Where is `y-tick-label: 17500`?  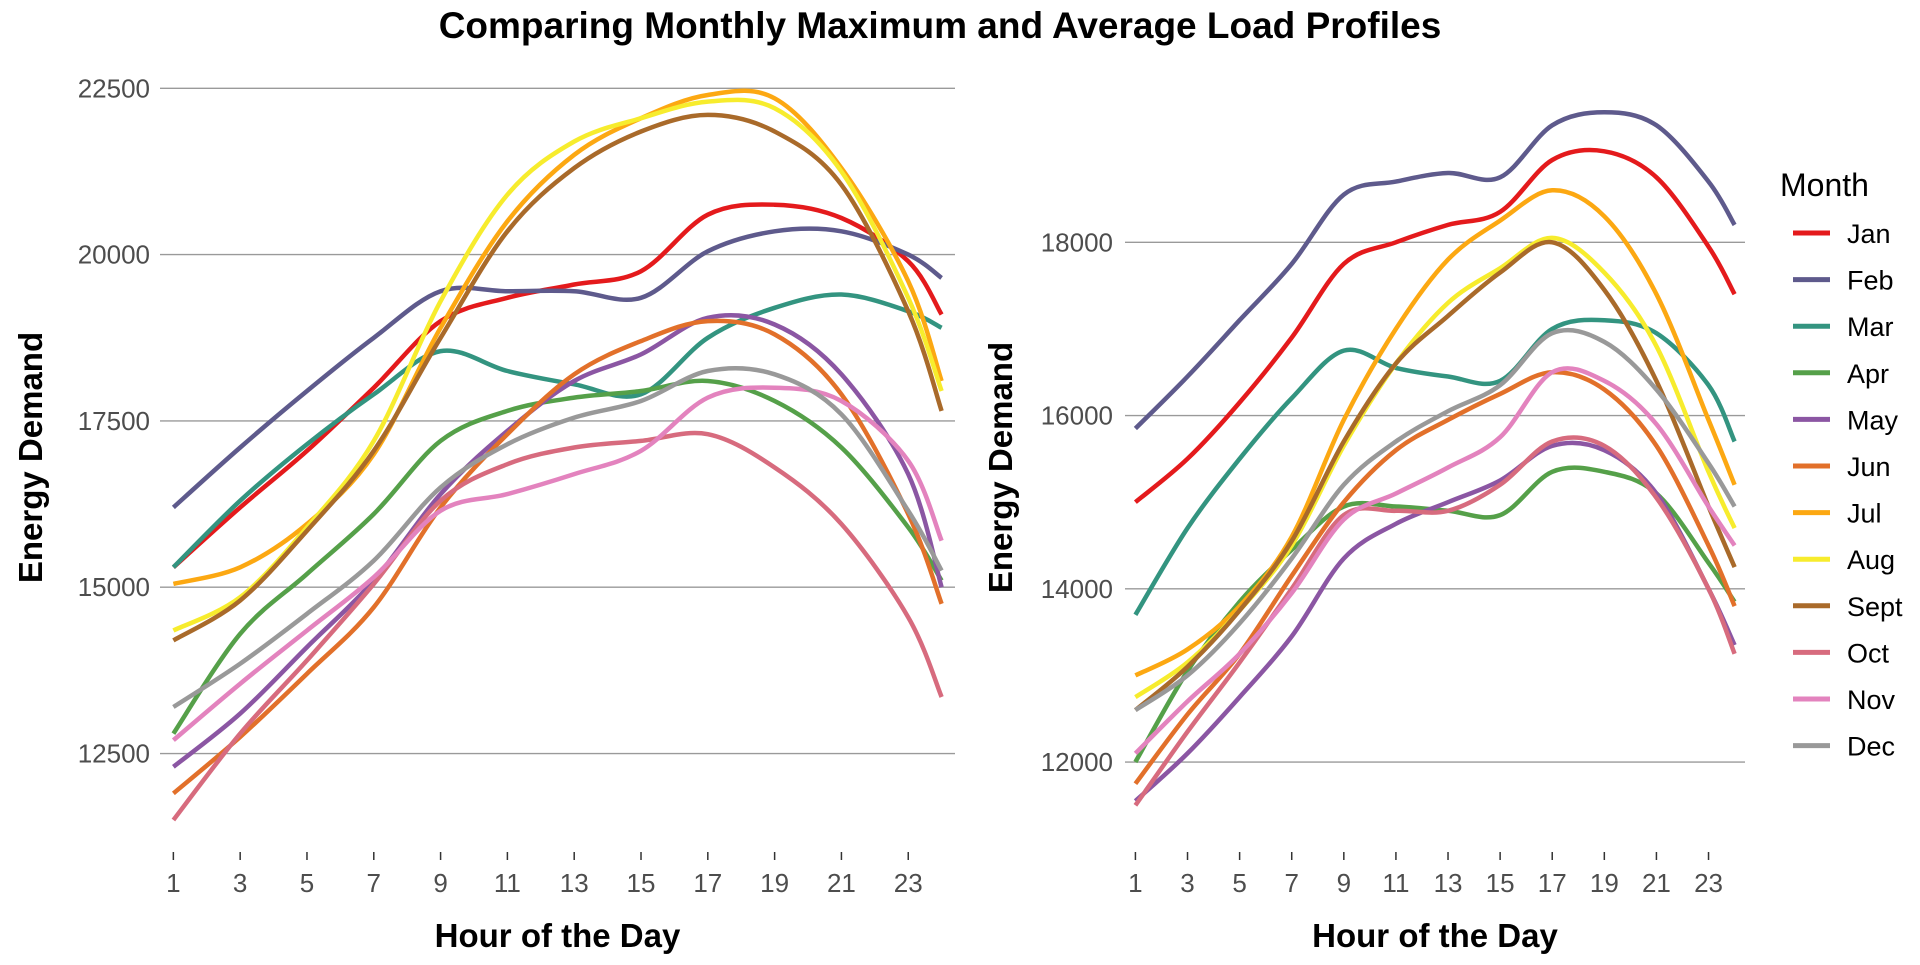
y-tick-label: 17500 is located at coordinates (114, 421).